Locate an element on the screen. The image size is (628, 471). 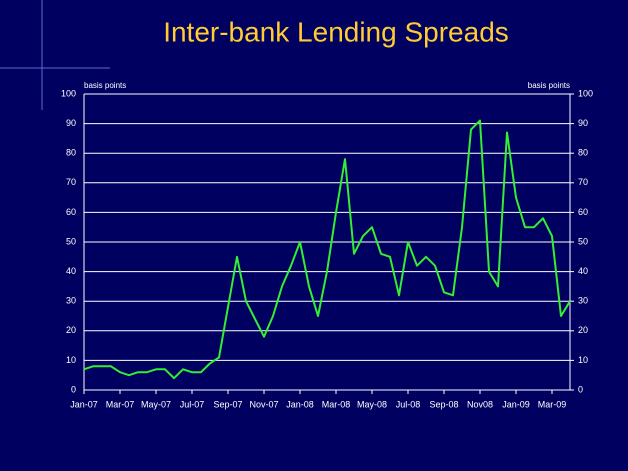
y2-tick-label: 100 is located at coordinates (585, 93).